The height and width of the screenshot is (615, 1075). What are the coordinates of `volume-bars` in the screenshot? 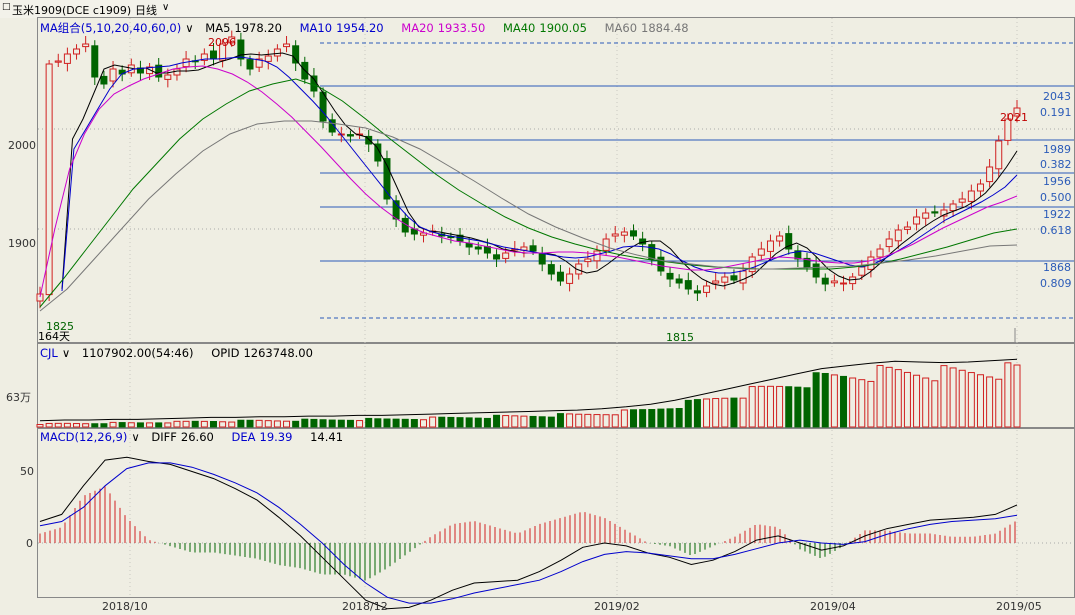 It's located at (528, 393).